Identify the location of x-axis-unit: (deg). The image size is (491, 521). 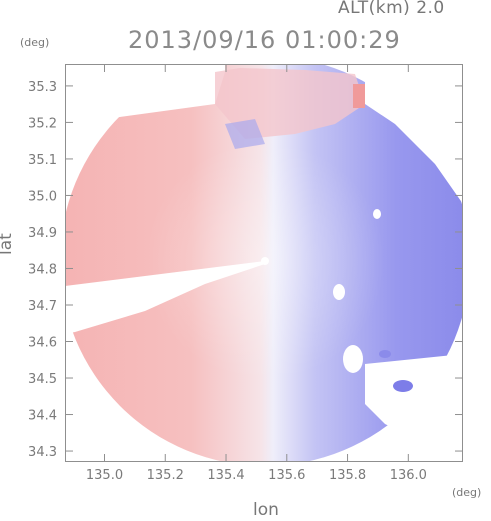
(467, 492).